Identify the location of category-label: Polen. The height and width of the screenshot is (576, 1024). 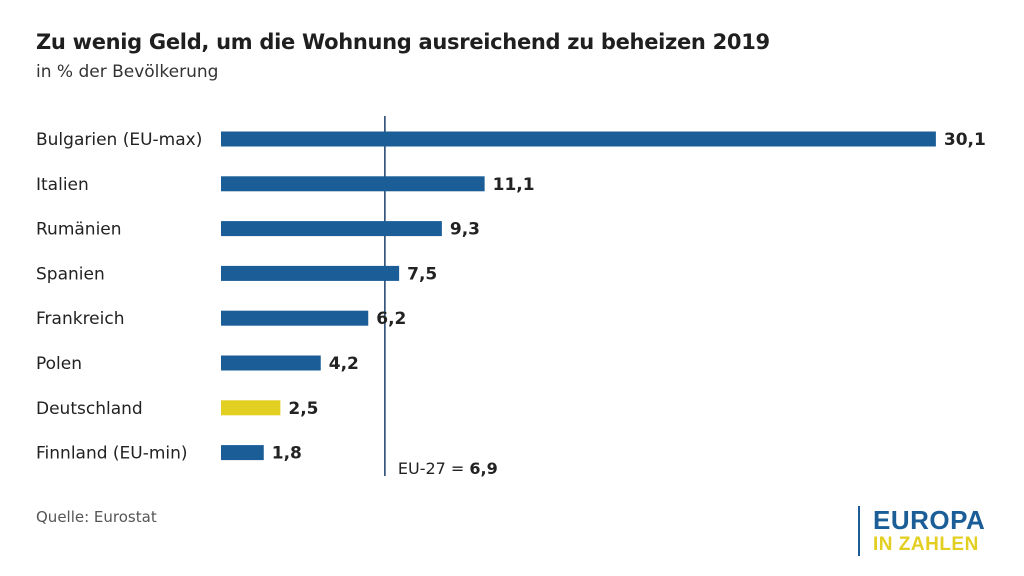
(59, 364).